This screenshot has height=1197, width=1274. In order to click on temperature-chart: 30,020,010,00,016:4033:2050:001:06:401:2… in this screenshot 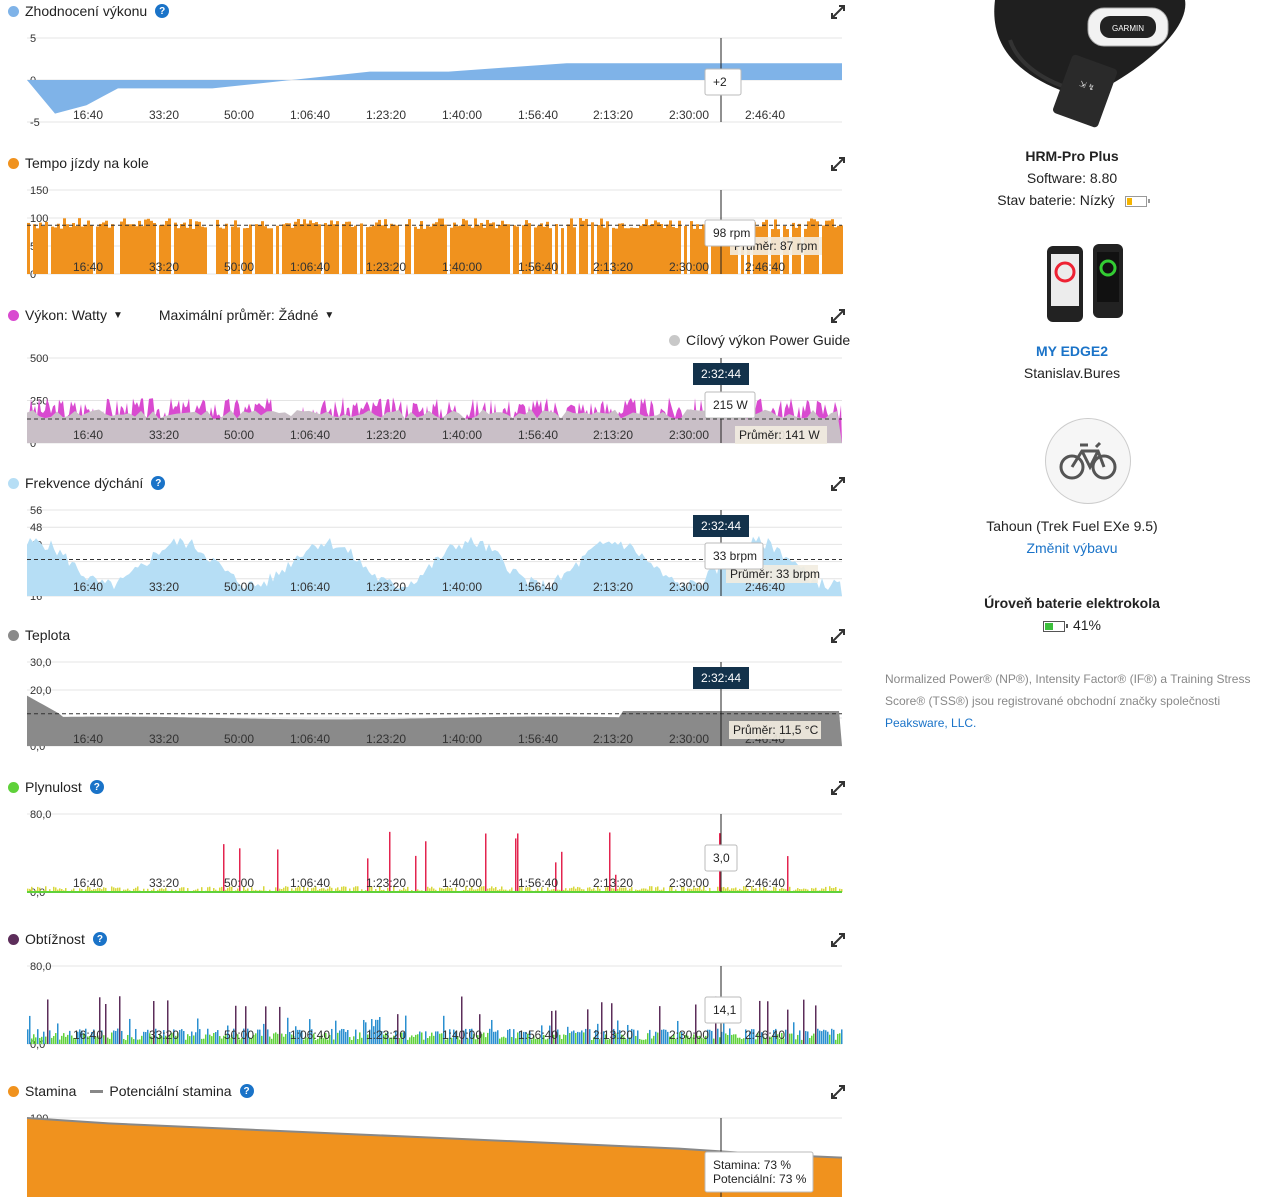, I will do `click(430, 711)`.